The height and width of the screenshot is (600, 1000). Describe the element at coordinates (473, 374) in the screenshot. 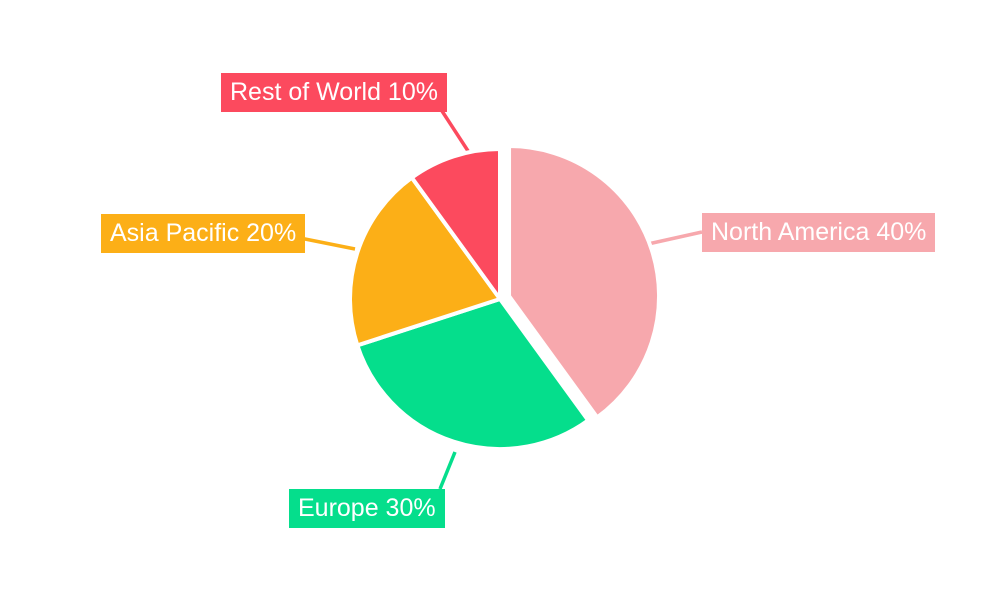

I see `pie-slice-europe` at that location.